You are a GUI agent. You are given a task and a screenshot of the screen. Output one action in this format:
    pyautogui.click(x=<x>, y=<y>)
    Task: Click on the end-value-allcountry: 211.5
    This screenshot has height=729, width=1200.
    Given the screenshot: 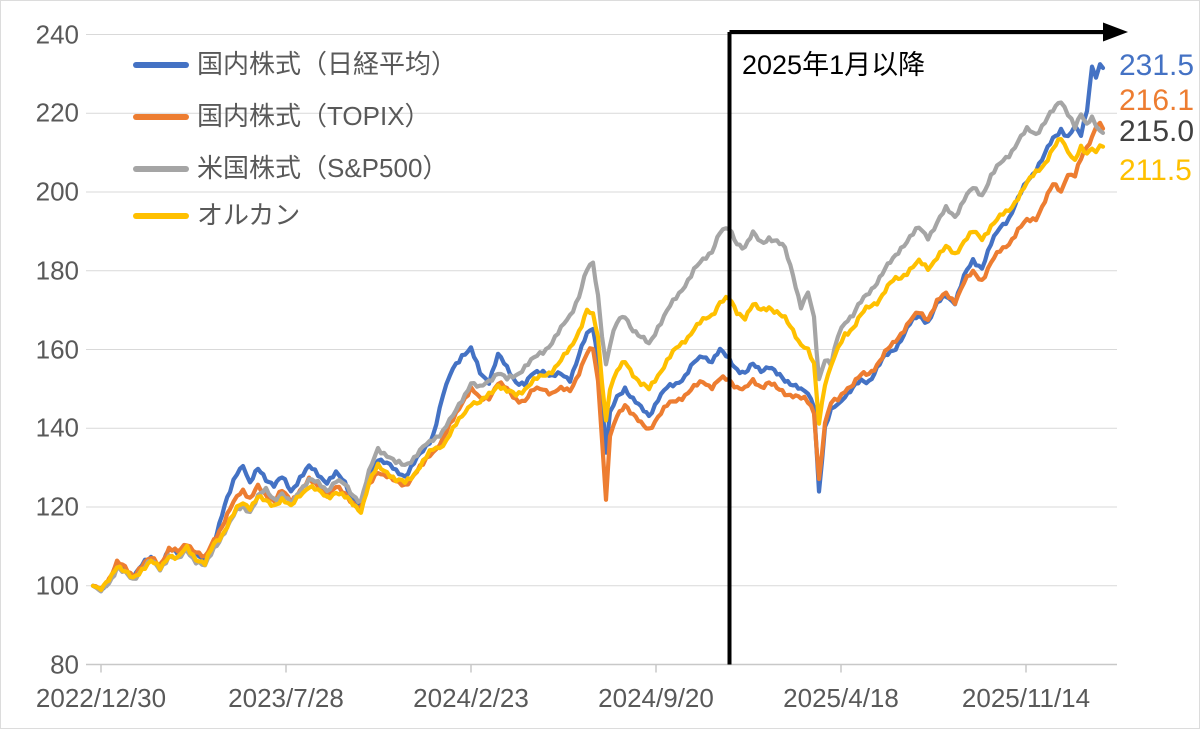 What is the action you would take?
    pyautogui.click(x=1155, y=170)
    